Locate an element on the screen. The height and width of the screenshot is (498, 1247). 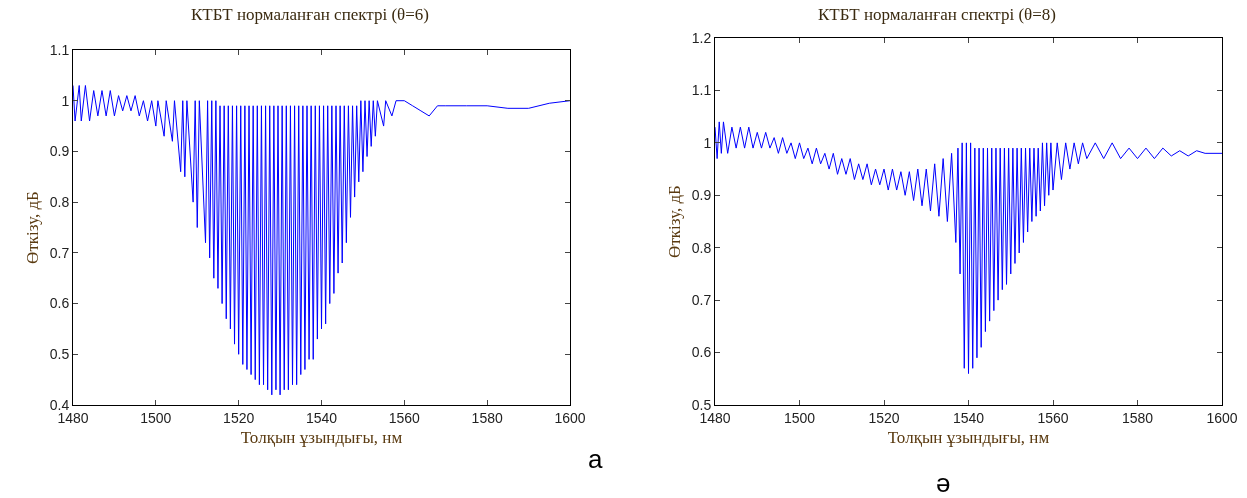
chart-title: КТБТ нормаланған спектрі (θ=6) is located at coordinates (310, 14).